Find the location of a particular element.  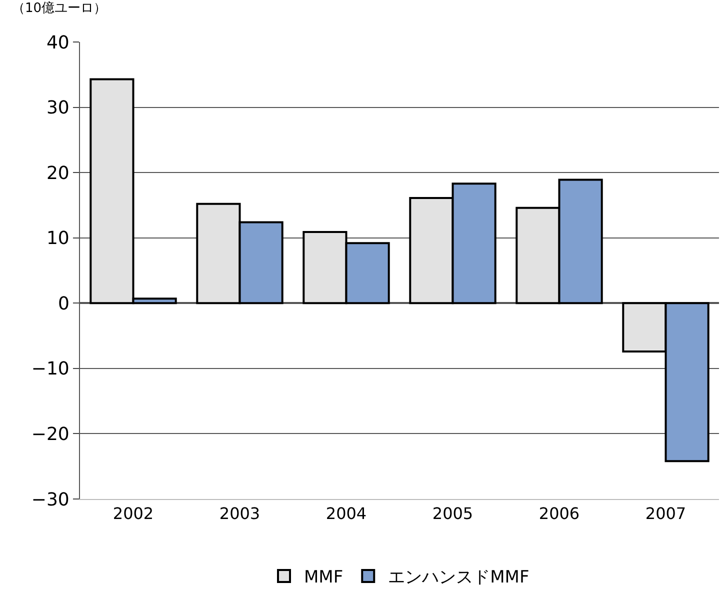

y-tick-label: 40 is located at coordinates (58, 43).